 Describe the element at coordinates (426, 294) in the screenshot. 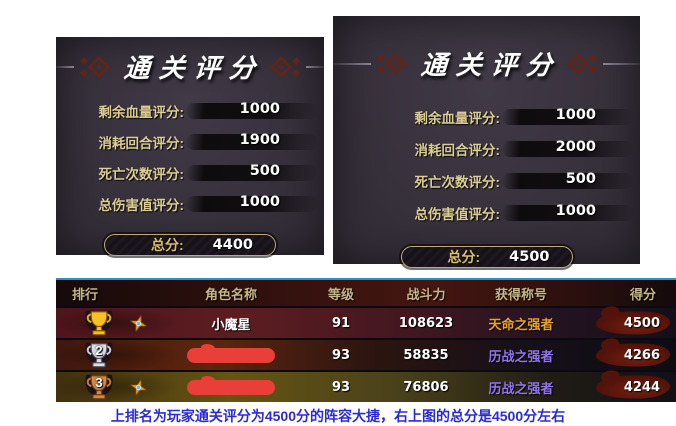

I see `header-power: 战斗力` at that location.